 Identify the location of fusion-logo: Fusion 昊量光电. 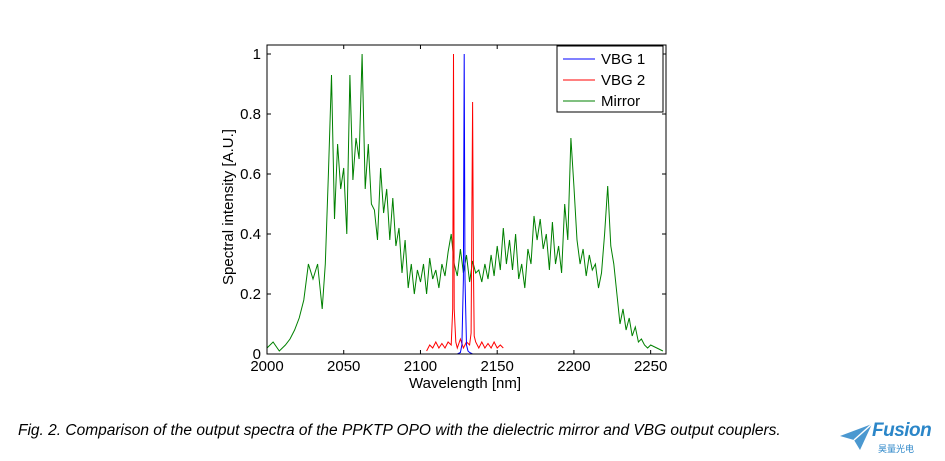
(888, 438).